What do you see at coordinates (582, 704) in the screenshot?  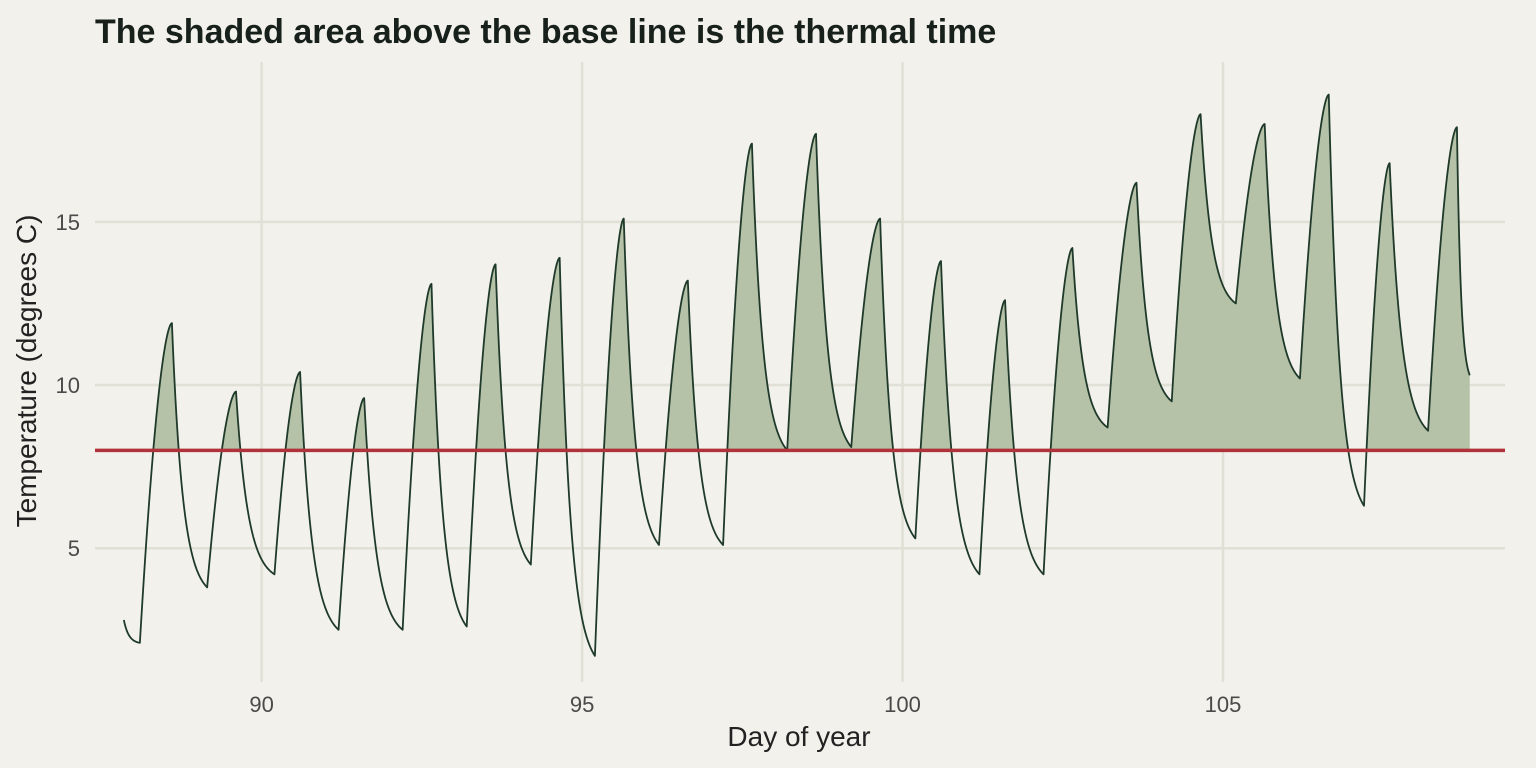 I see `x-tick-label-95: 95` at bounding box center [582, 704].